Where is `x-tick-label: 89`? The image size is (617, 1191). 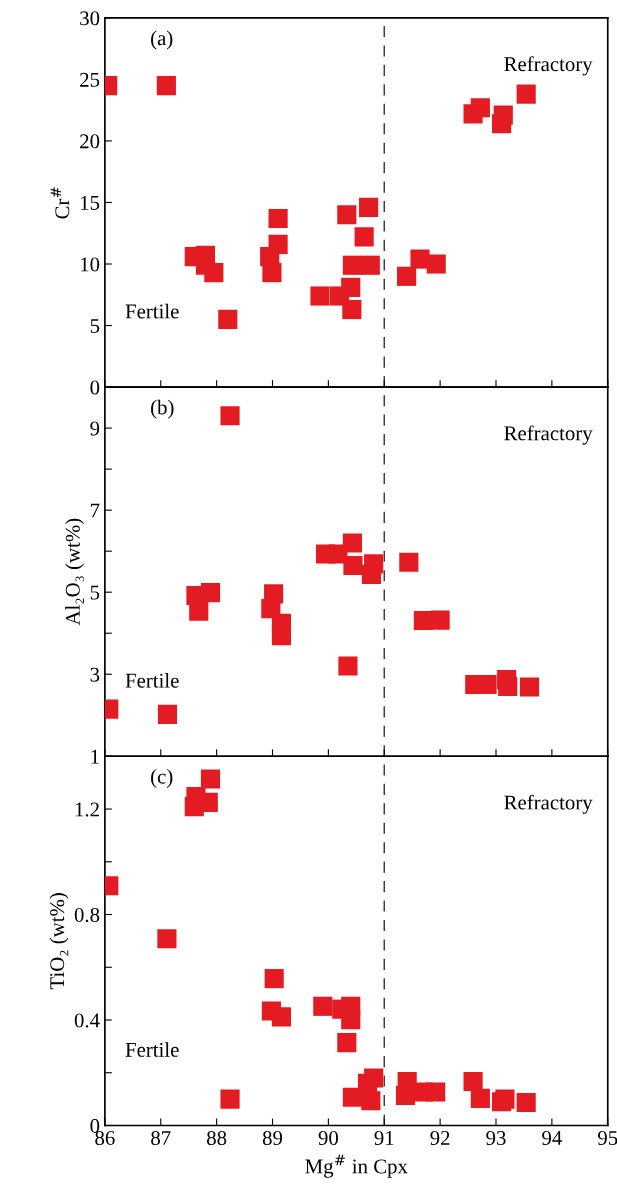 x-tick-label: 89 is located at coordinates (272, 1138).